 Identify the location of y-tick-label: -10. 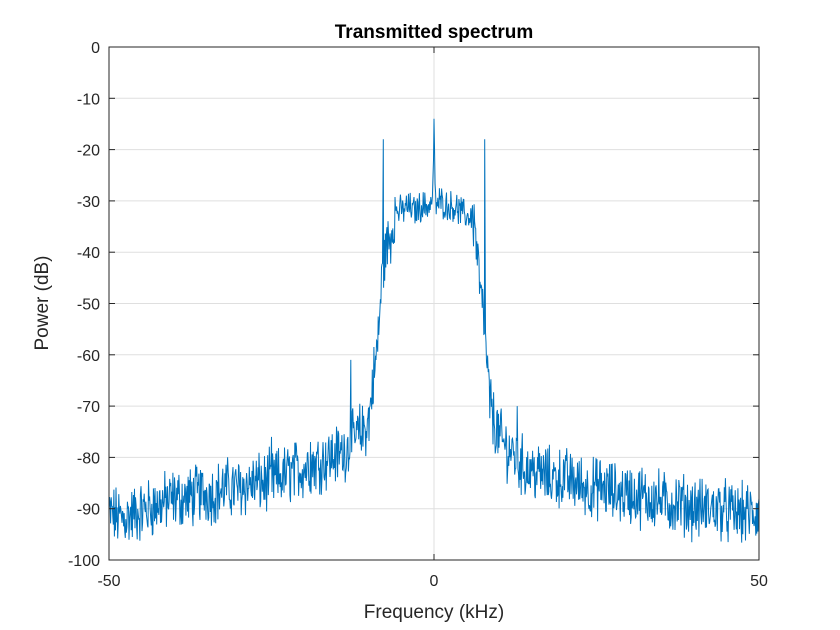
(88, 99).